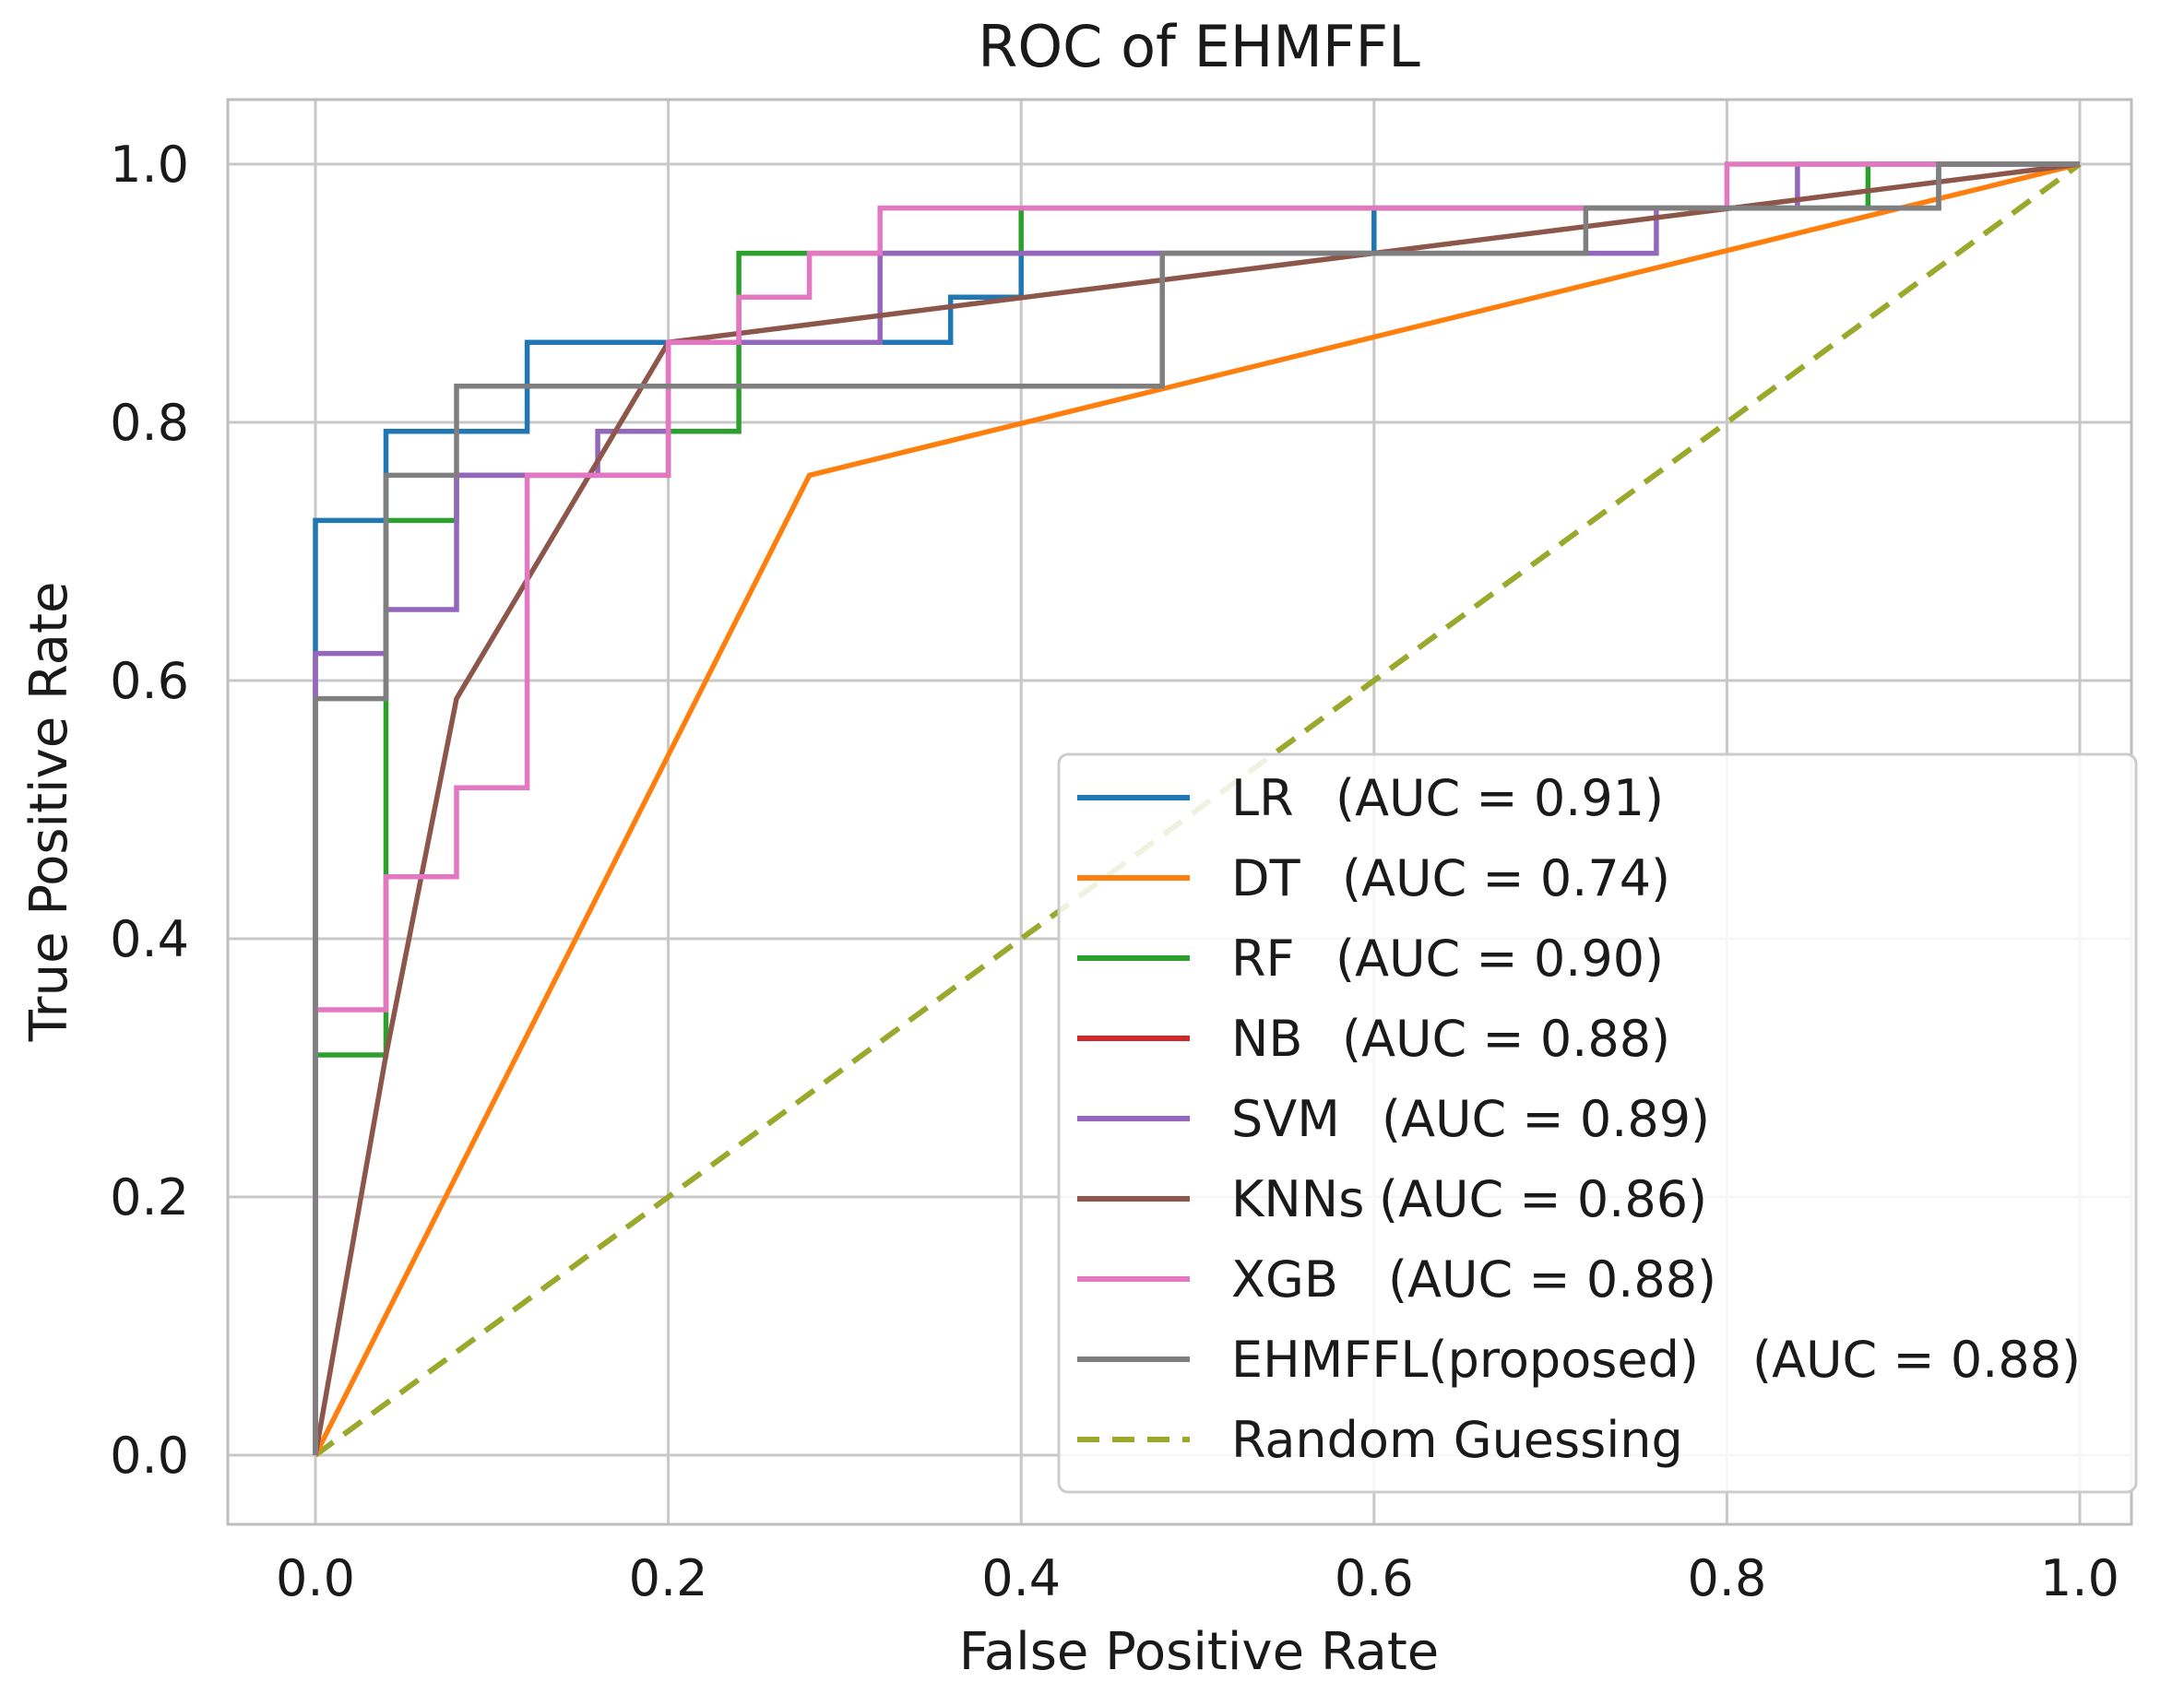 The image size is (2184, 1694). I want to click on y-tick-label-1: 0.2, so click(149, 1197).